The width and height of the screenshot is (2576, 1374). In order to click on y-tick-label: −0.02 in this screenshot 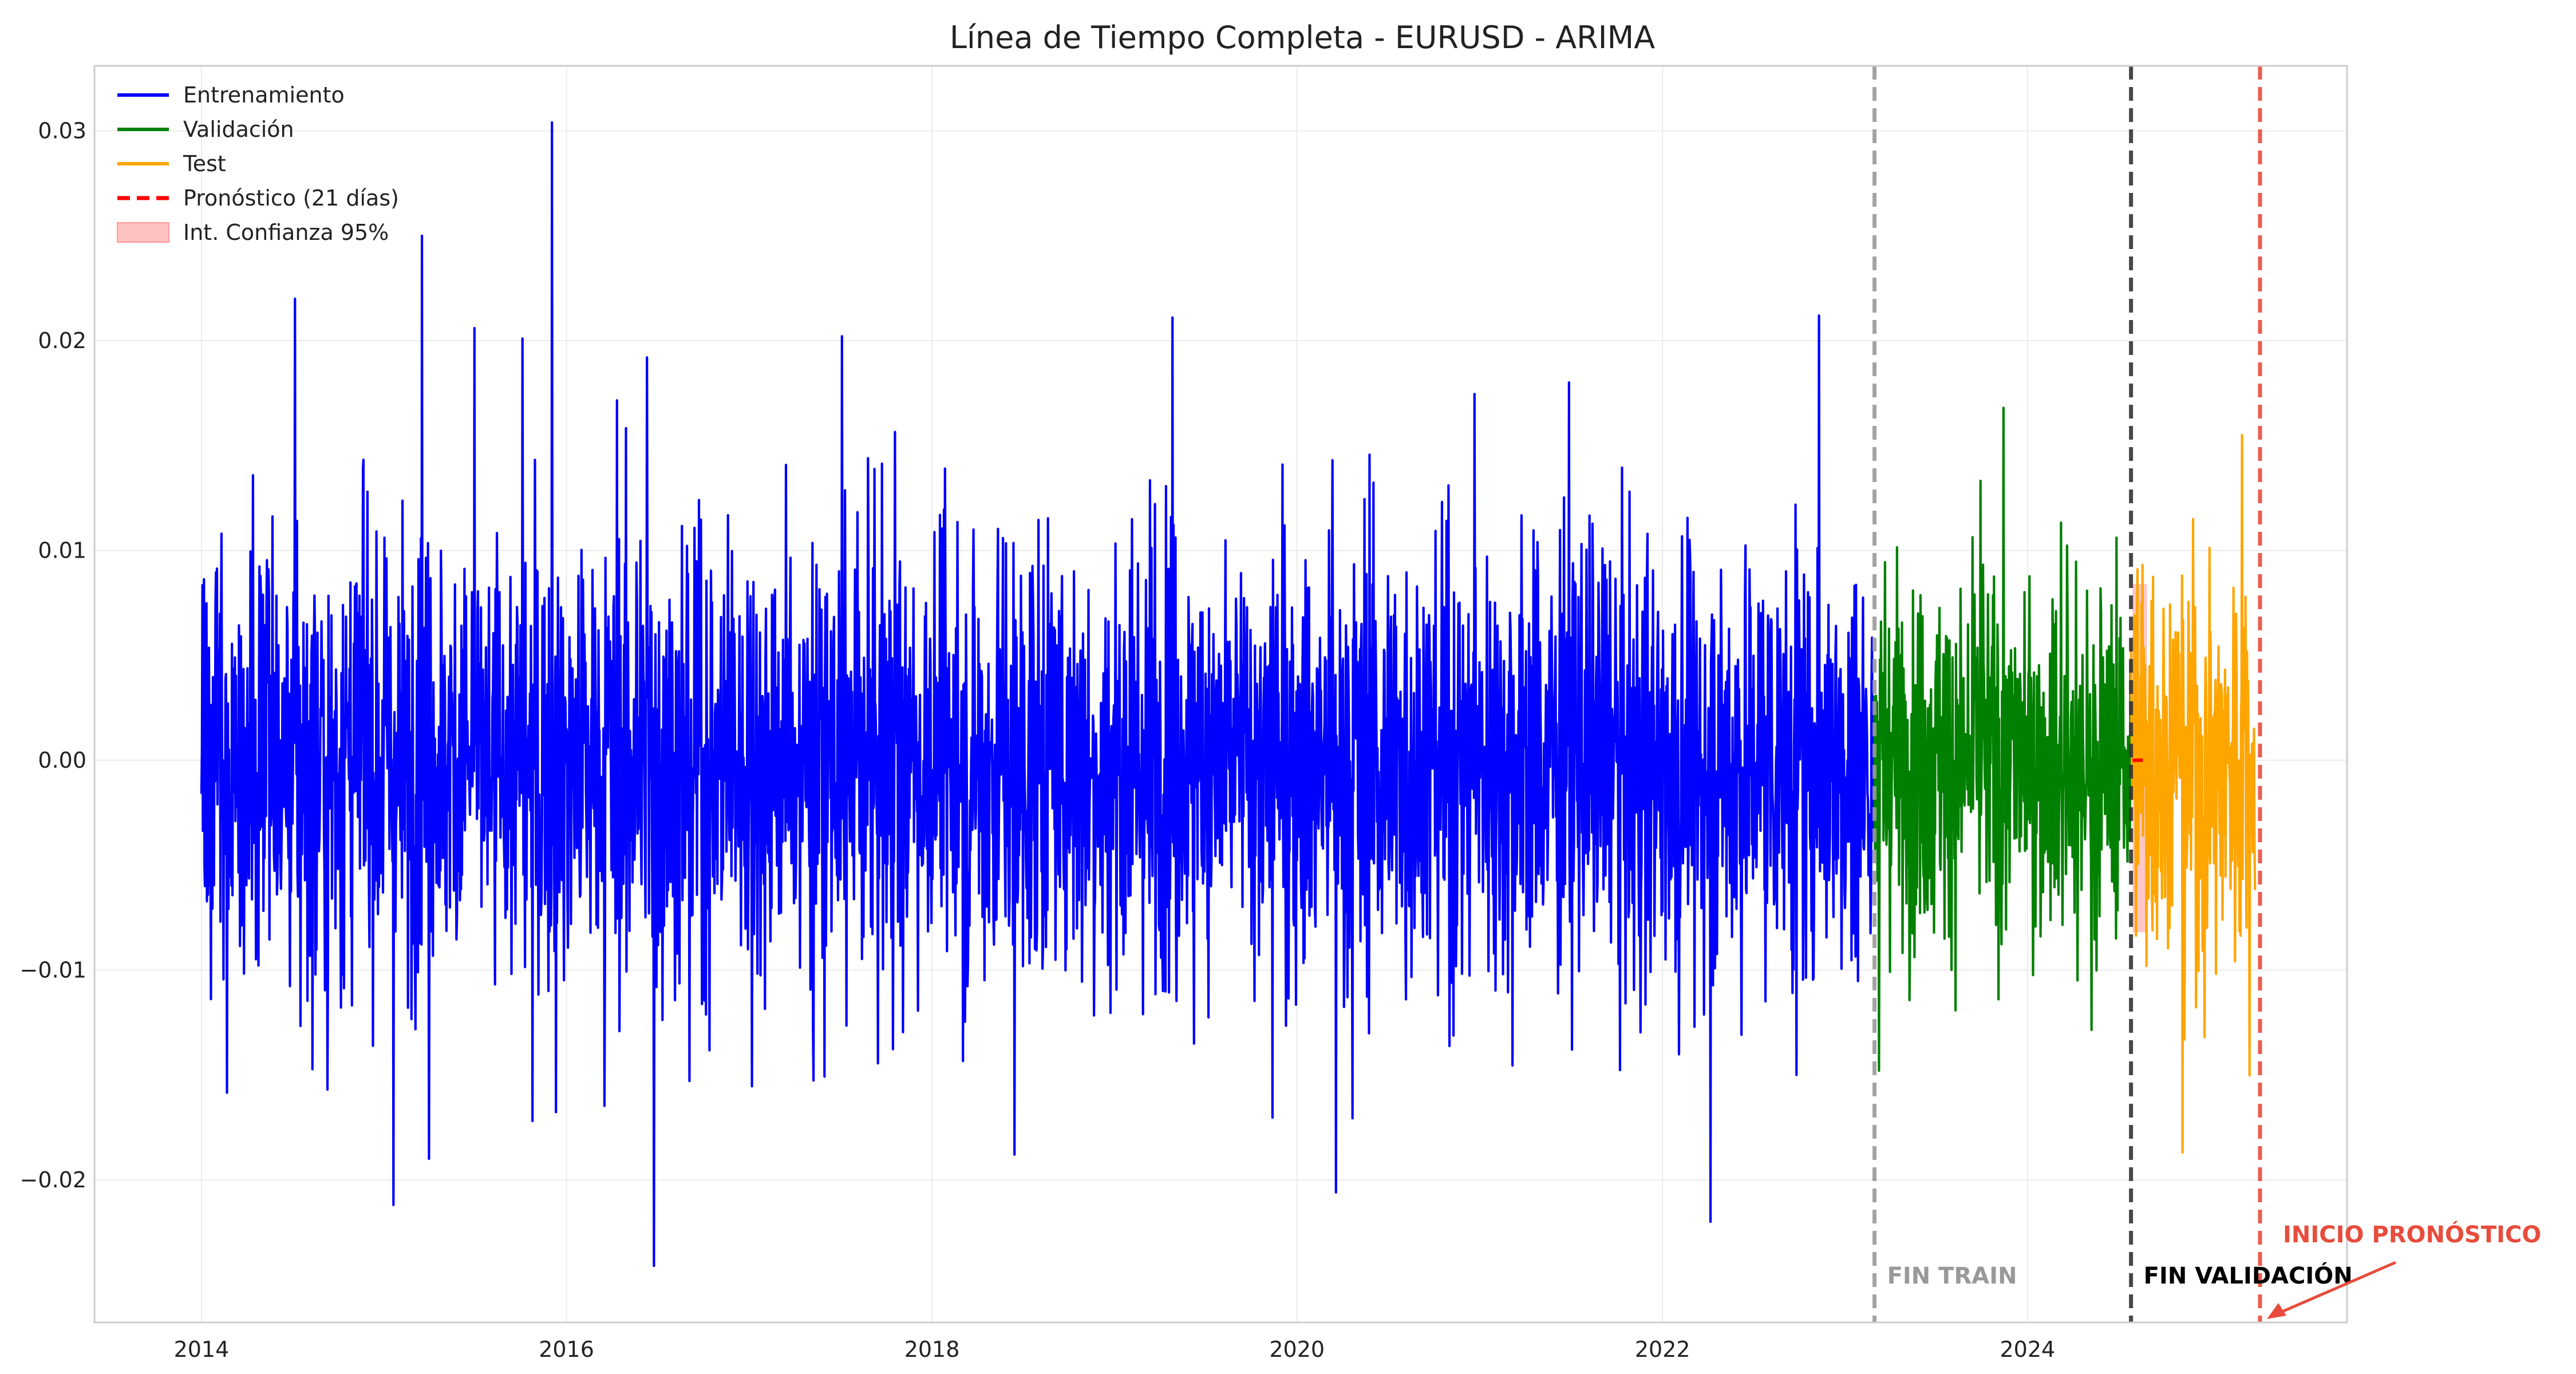, I will do `click(53, 1180)`.